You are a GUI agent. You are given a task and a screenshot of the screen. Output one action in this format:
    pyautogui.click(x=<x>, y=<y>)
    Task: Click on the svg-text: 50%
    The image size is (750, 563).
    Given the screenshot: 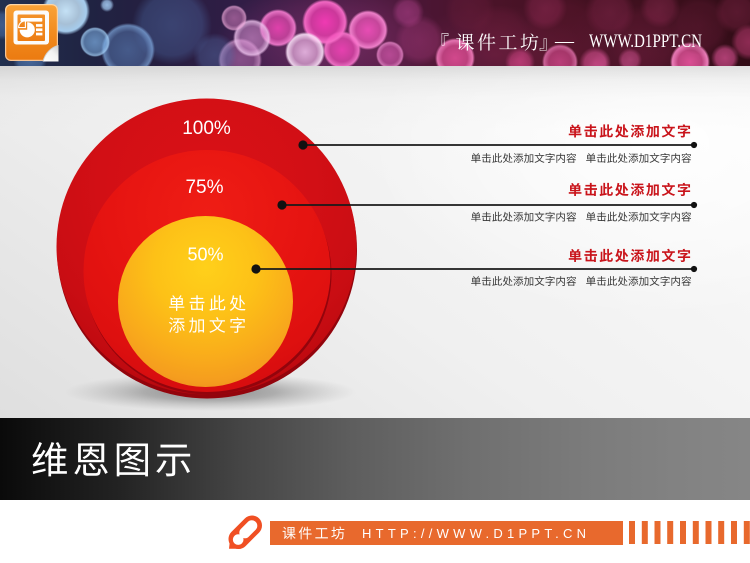 What is the action you would take?
    pyautogui.click(x=205, y=255)
    